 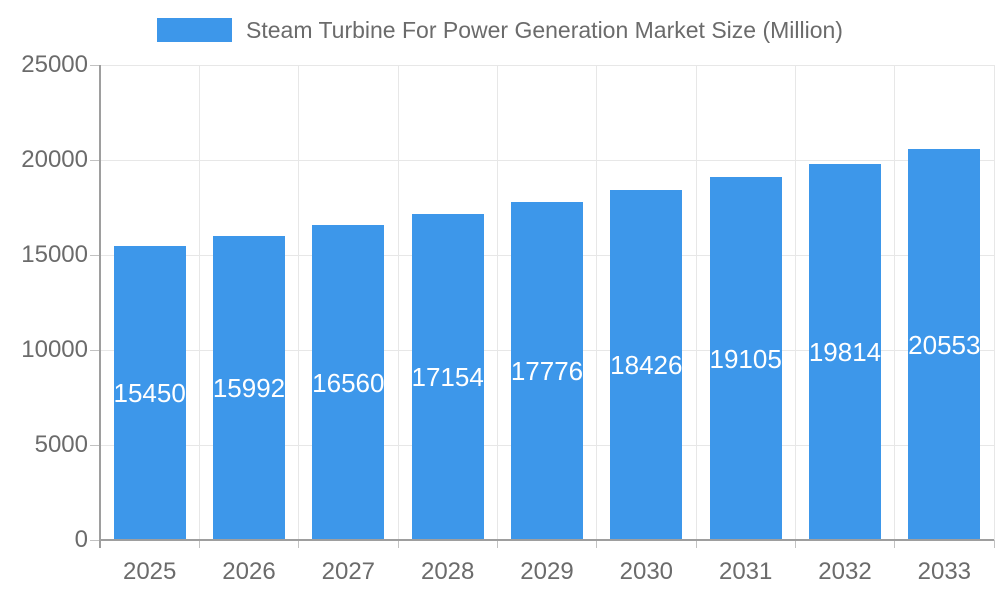 What do you see at coordinates (944, 571) in the screenshot?
I see `x-axis-tick-label: 2033` at bounding box center [944, 571].